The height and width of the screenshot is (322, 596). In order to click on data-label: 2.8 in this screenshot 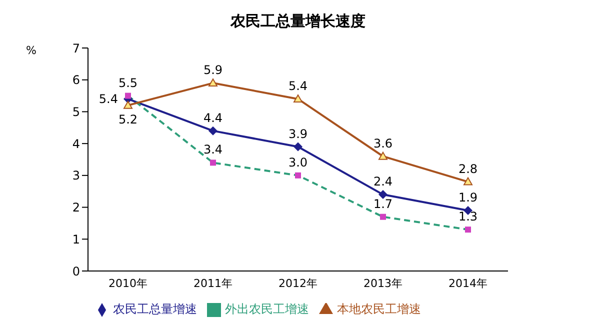, I will do `click(468, 169)`.